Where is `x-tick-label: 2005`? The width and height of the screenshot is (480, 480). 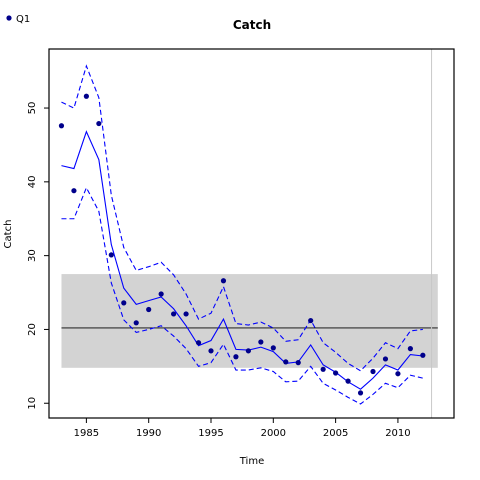 x-tick-label: 2005 is located at coordinates (335, 433).